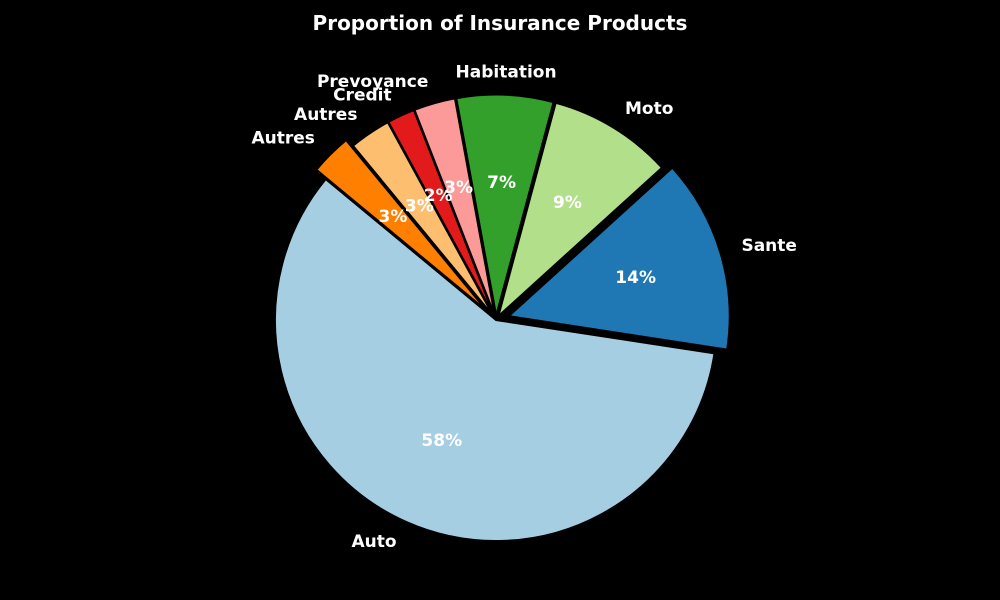 The width and height of the screenshot is (1000, 600). What do you see at coordinates (373, 542) in the screenshot?
I see `slice-label-0: Auto` at bounding box center [373, 542].